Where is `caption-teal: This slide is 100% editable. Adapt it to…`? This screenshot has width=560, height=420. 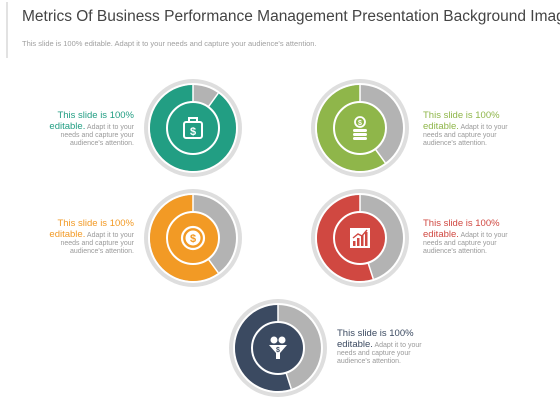 caption-teal: This slide is 100% editable. Adapt it to… is located at coordinates (78, 129).